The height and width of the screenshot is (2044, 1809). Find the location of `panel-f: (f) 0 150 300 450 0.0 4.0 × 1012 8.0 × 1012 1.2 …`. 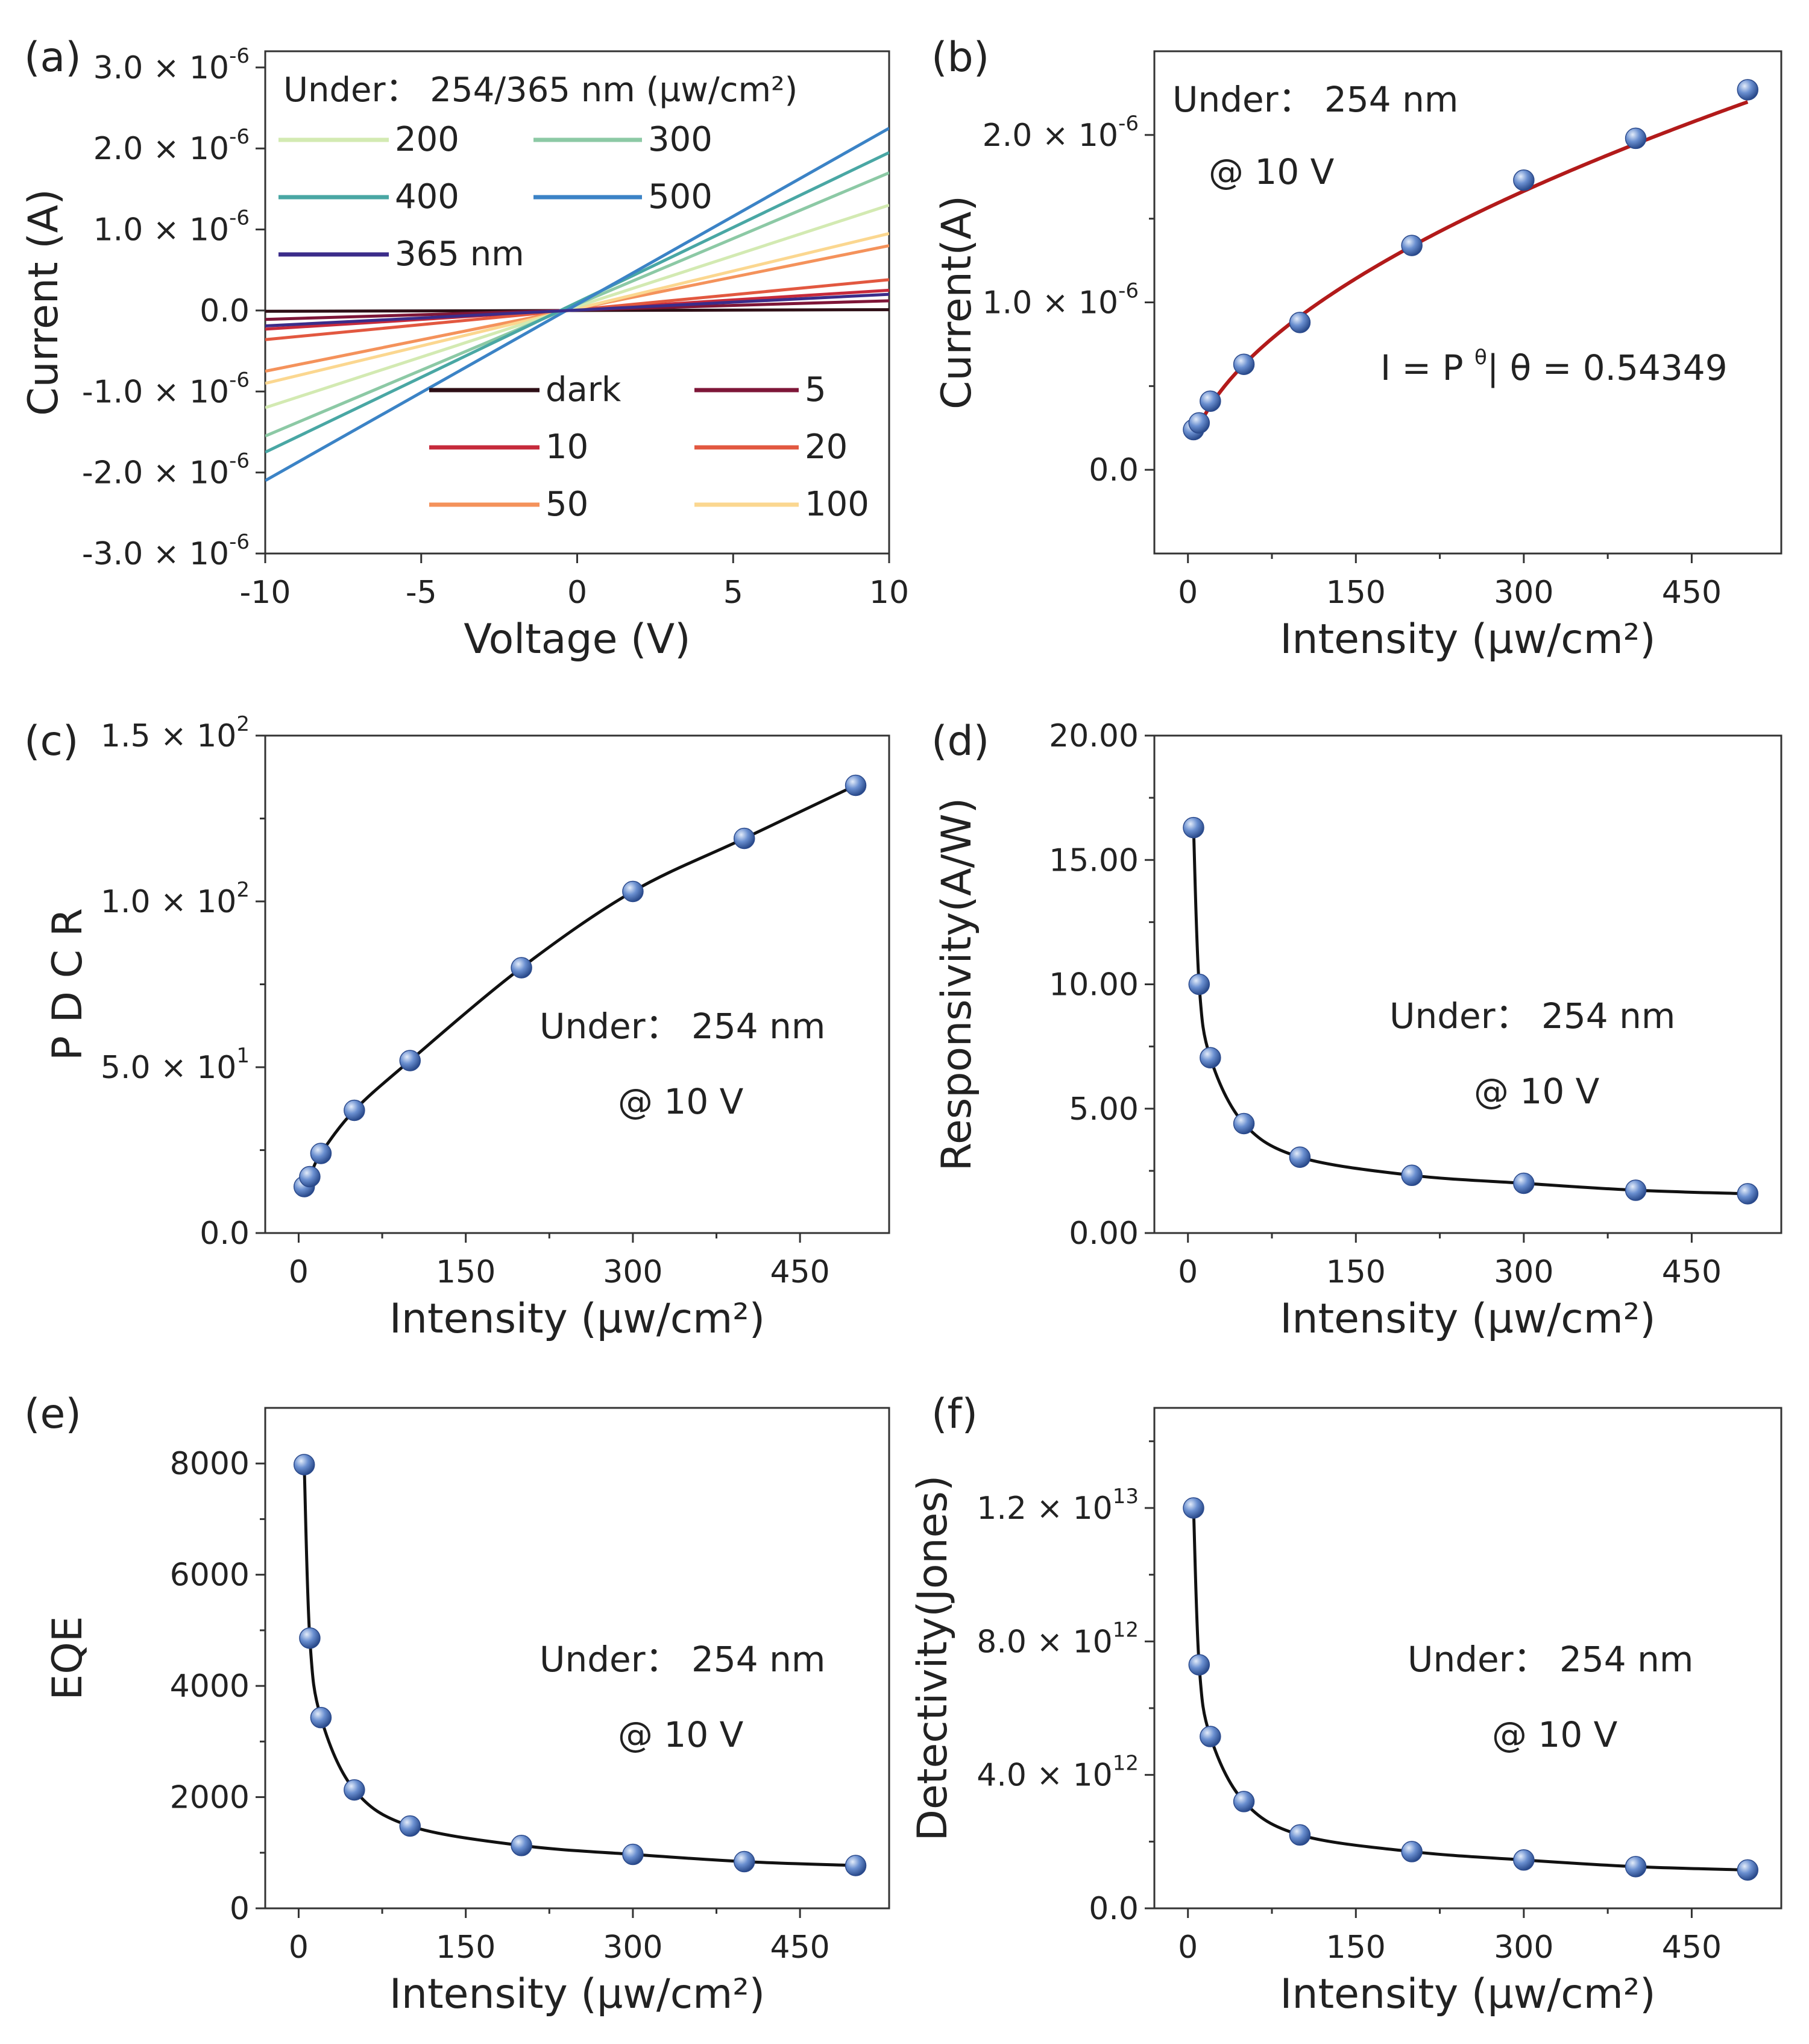

panel-f: (f) 0 150 300 450 0.0 4.0 × 1012 8.0 × 1012 1.2 … is located at coordinates (1346, 1704).